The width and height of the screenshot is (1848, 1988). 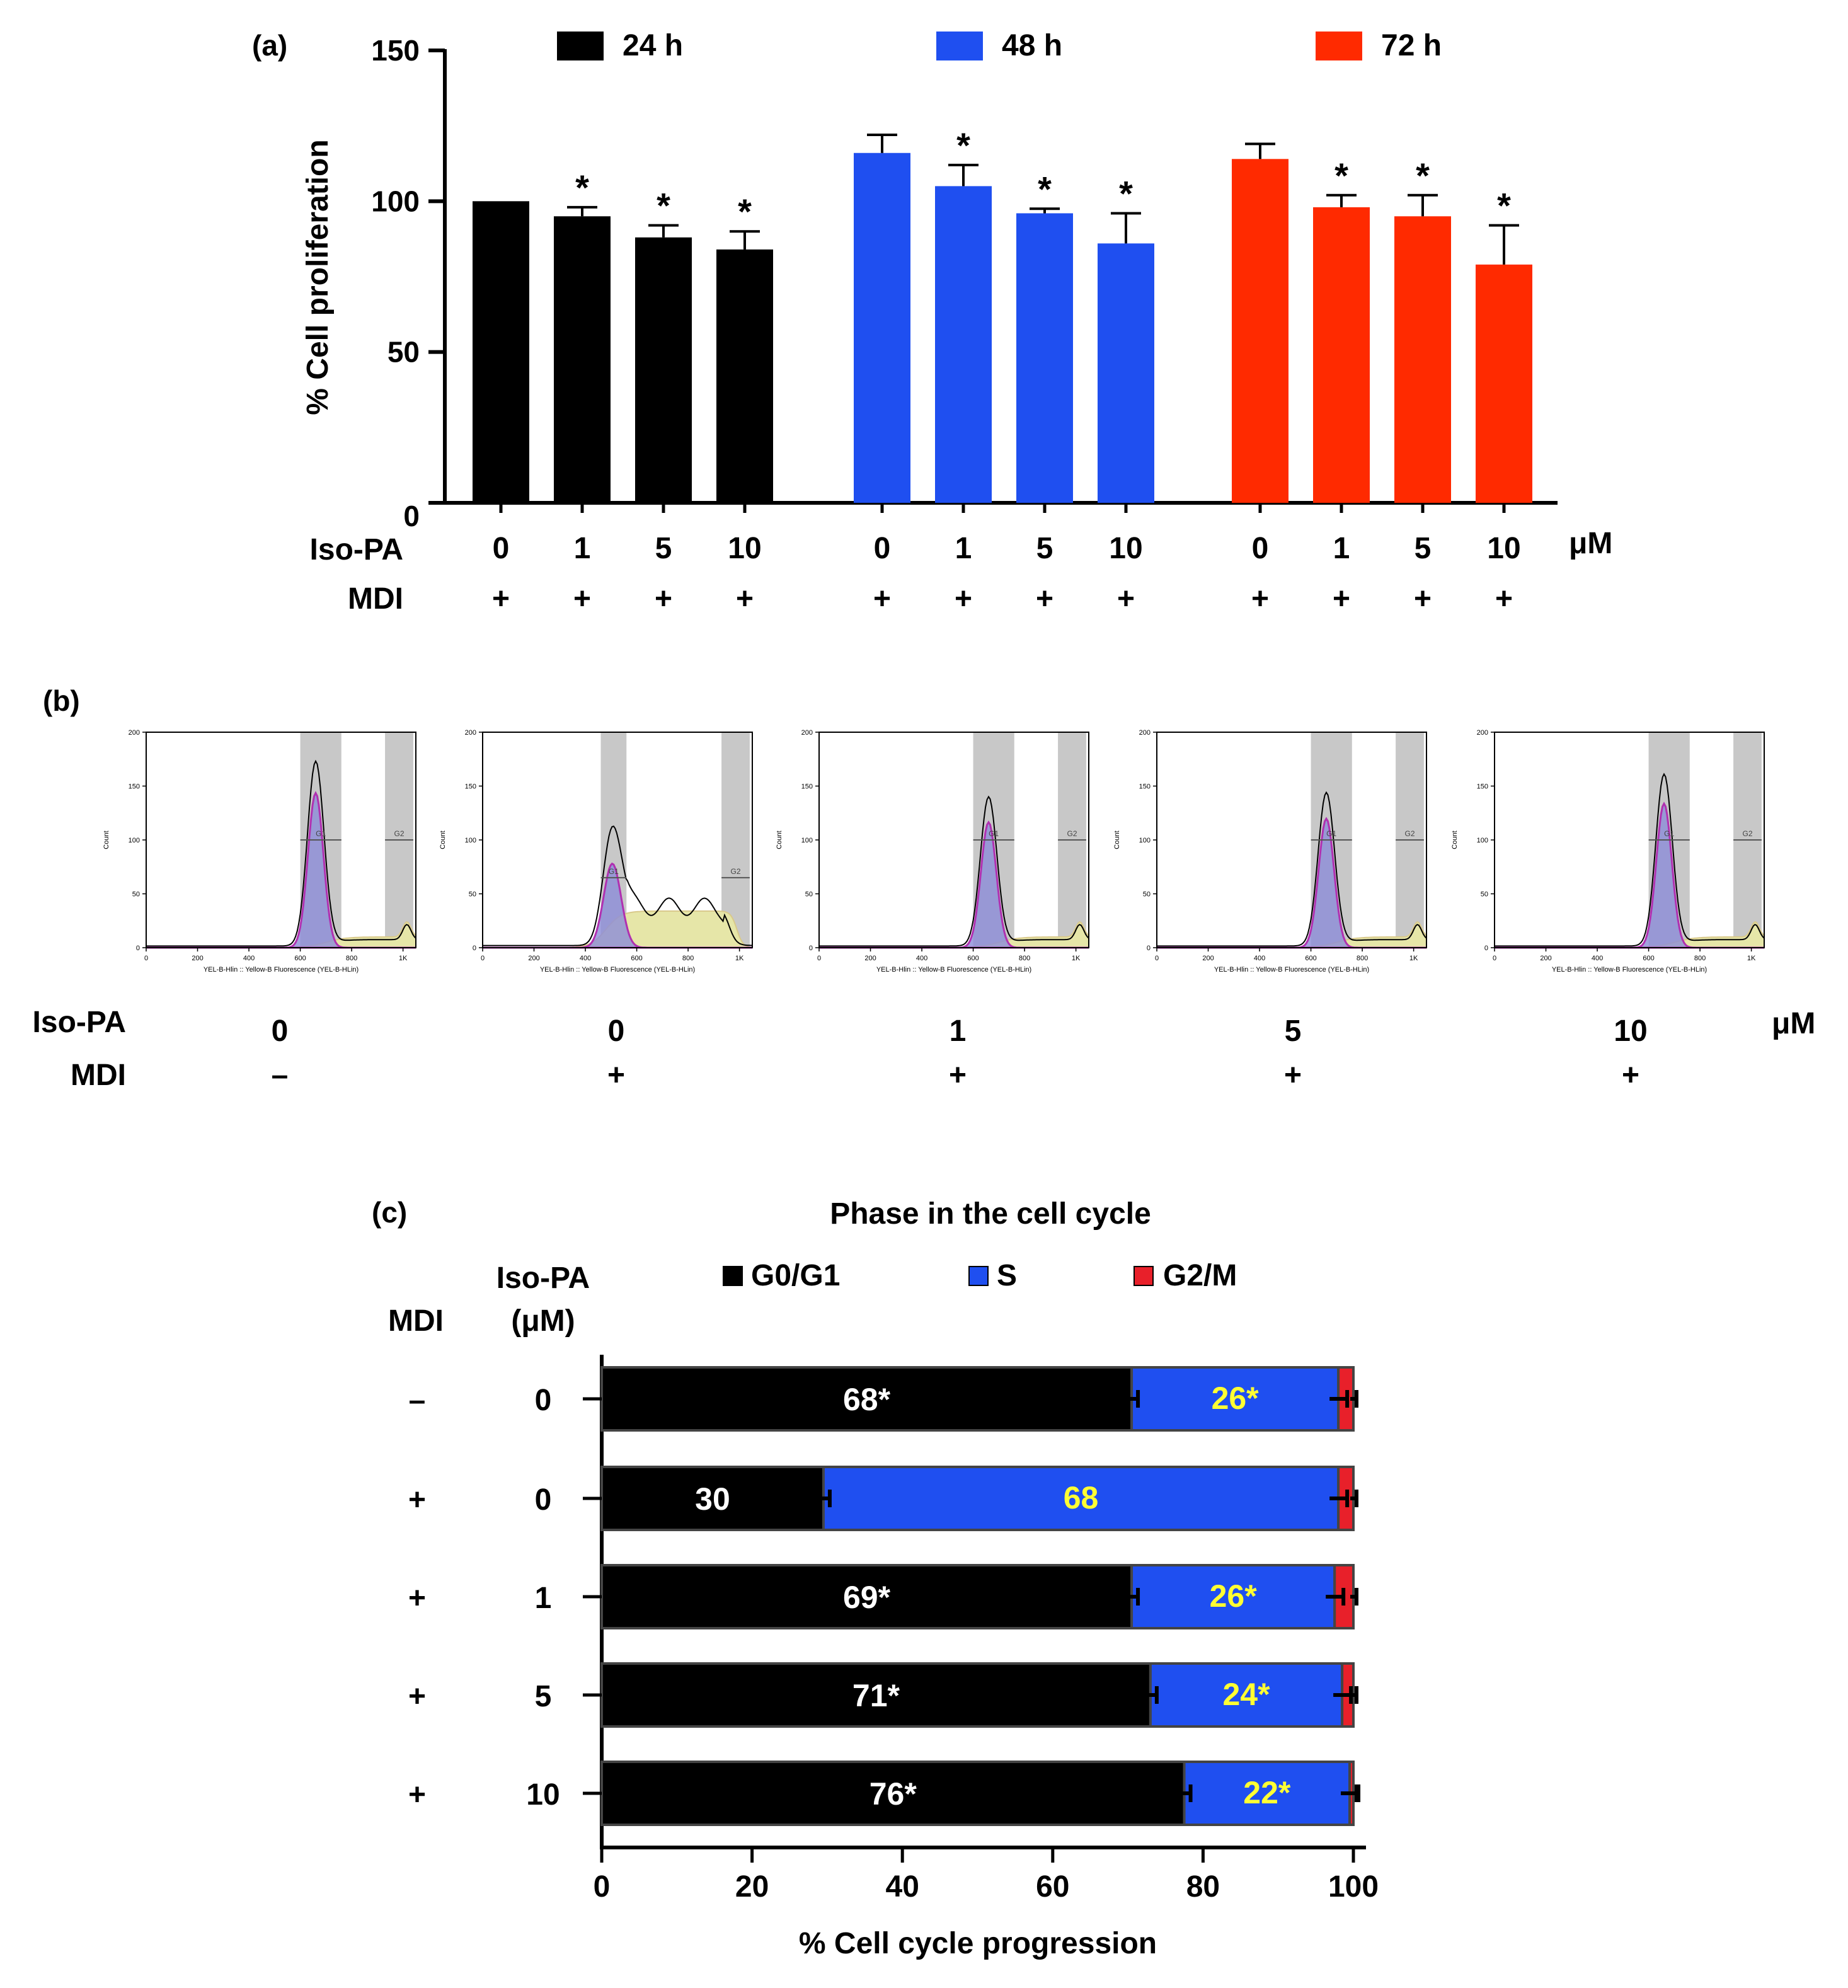 What do you see at coordinates (79, 1022) in the screenshot?
I see `row-label-iso-pa: Iso-PA` at bounding box center [79, 1022].